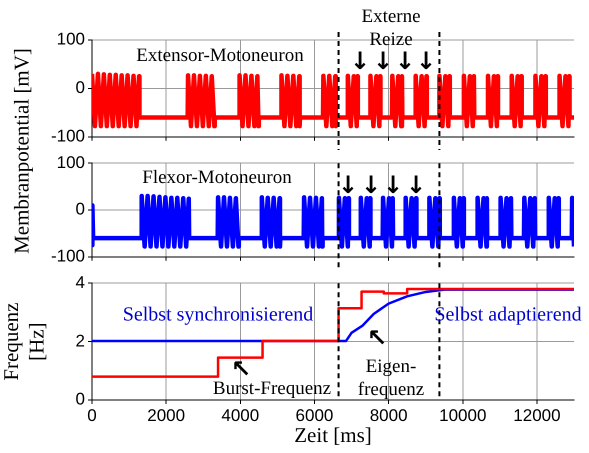 This screenshot has height=453, width=589. What do you see at coordinates (22, 151) in the screenshot?
I see `y-axis-title: Membranpotential [mV]` at bounding box center [22, 151].